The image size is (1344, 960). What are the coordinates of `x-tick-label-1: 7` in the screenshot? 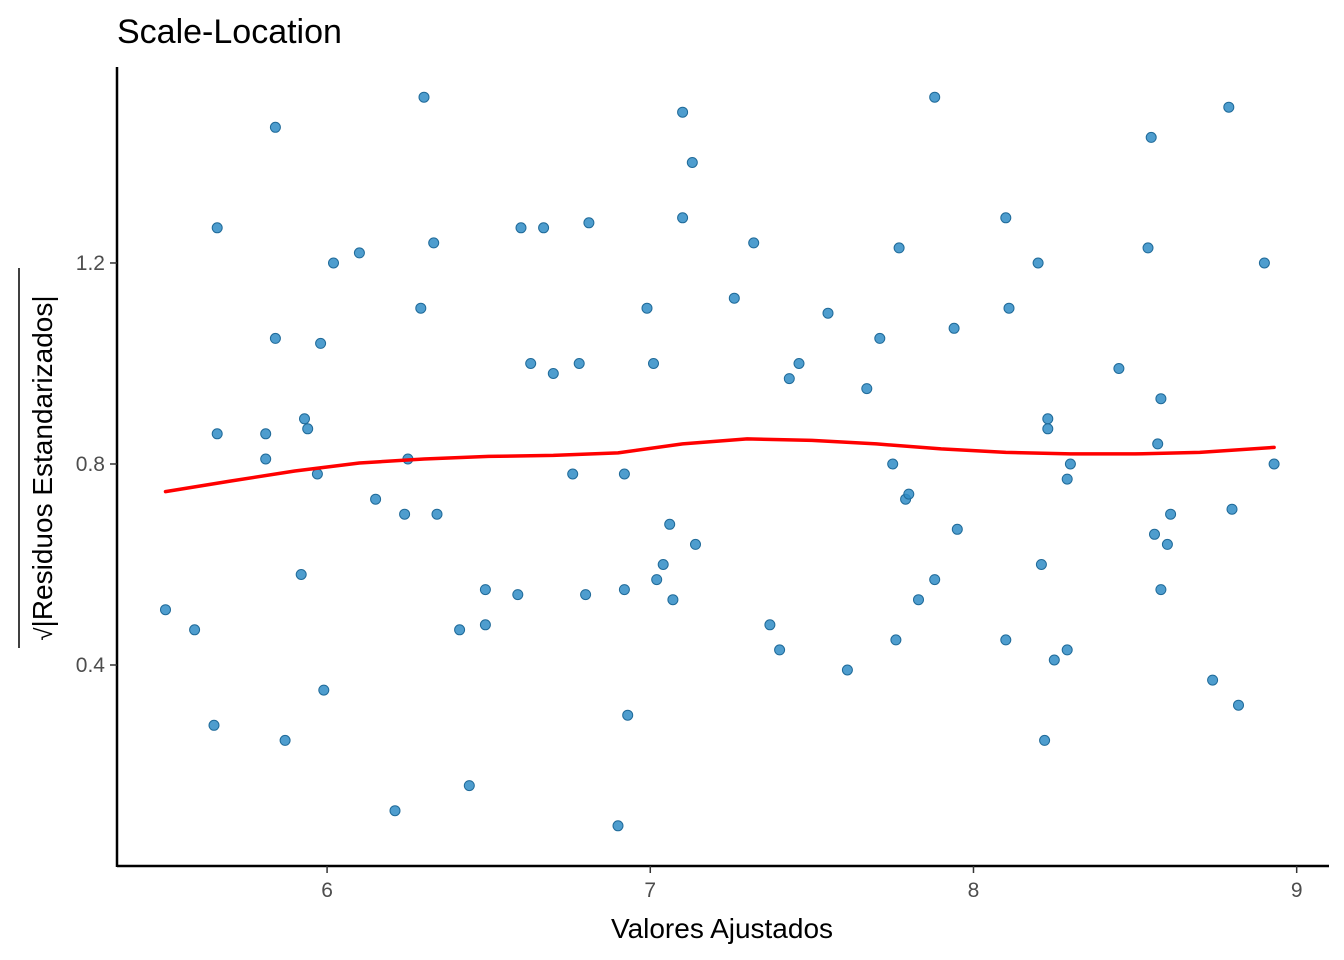 It's located at (650, 890).